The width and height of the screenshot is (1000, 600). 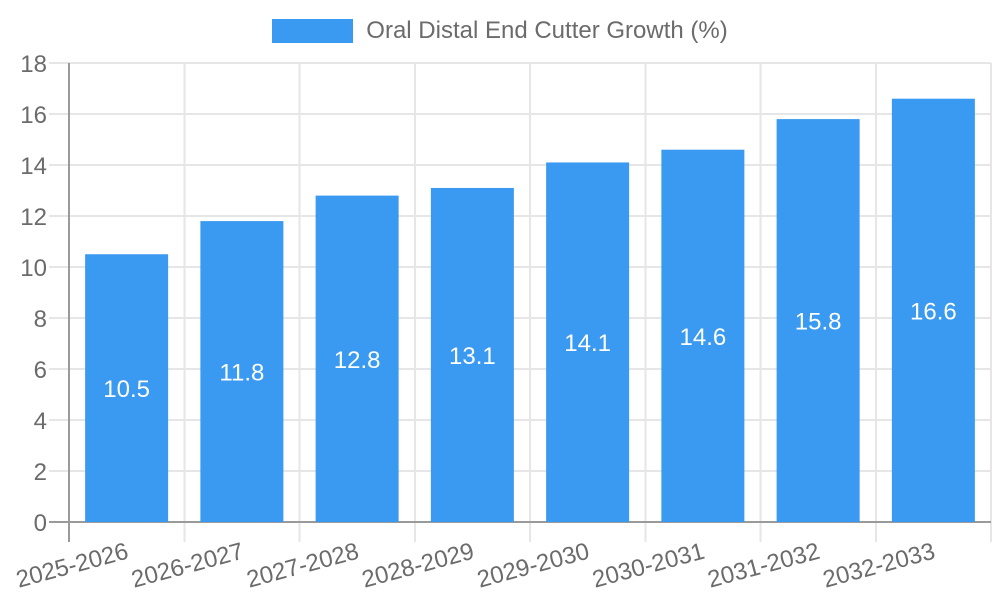 I want to click on y-tick-label: 2, so click(x=40, y=472).